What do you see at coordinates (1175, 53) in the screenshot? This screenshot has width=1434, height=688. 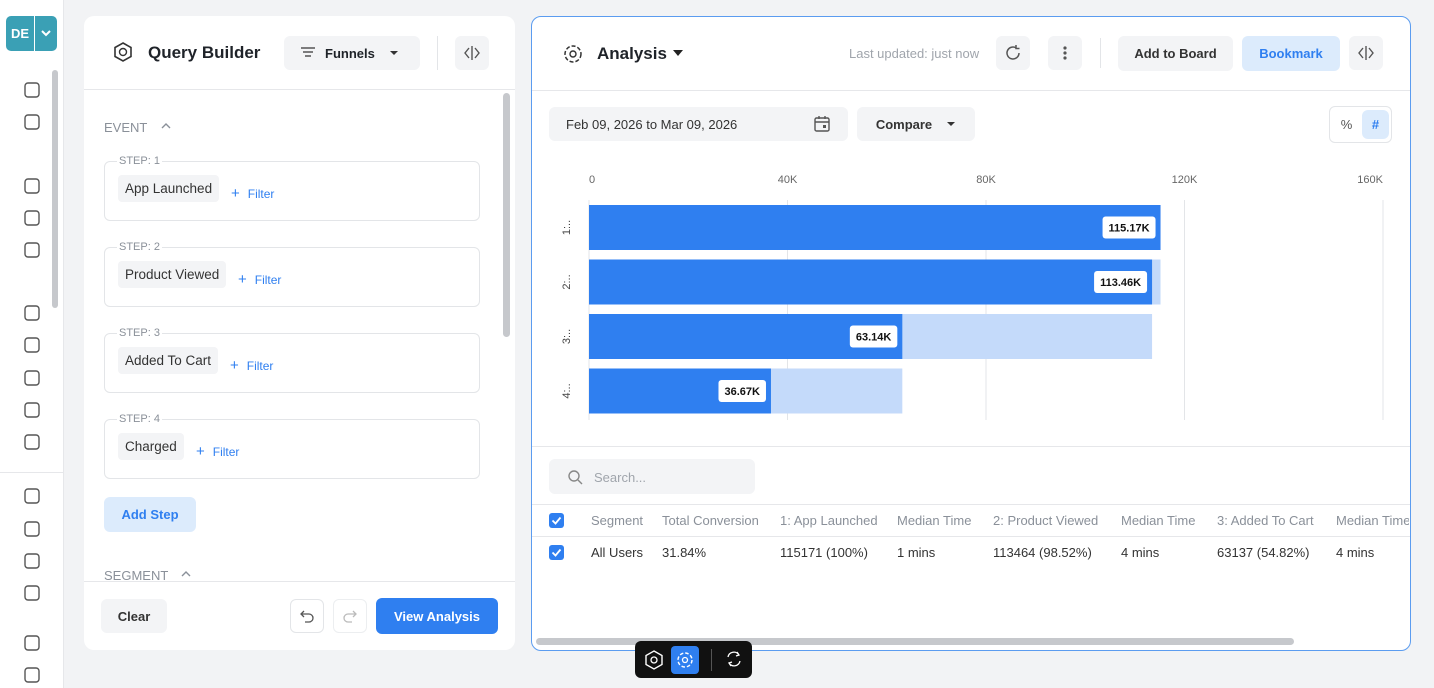 I see `add-to-board-button: Add to Board` at bounding box center [1175, 53].